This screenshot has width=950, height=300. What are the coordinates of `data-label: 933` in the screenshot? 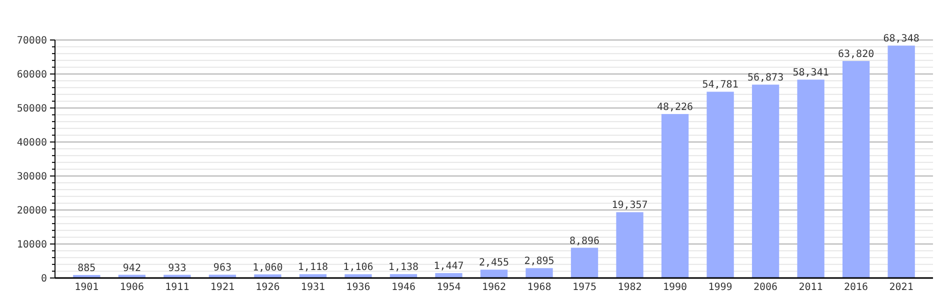 It's located at (177, 268).